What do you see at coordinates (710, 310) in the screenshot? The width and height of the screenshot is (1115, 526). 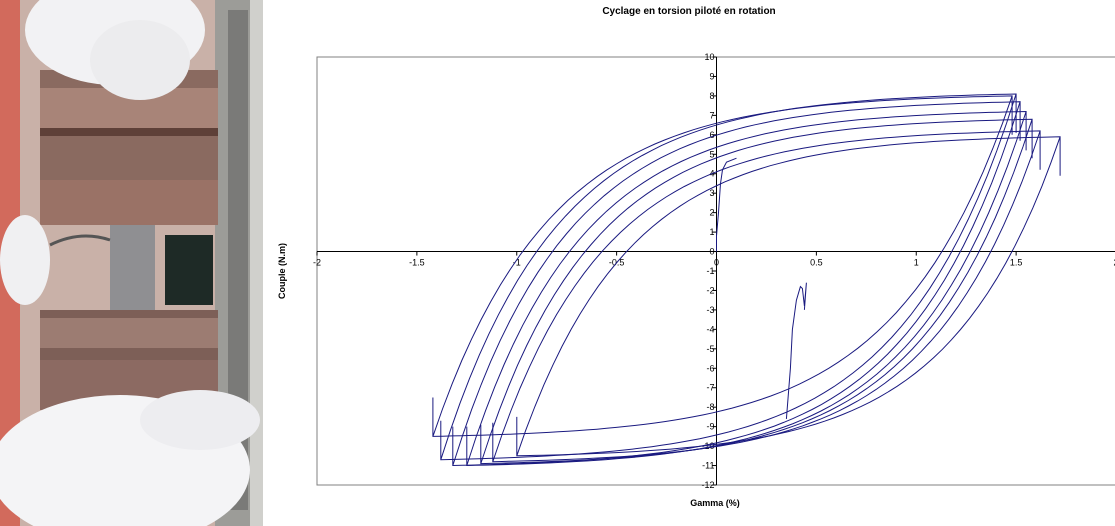 I see `y-tick-label: -3` at bounding box center [710, 310].